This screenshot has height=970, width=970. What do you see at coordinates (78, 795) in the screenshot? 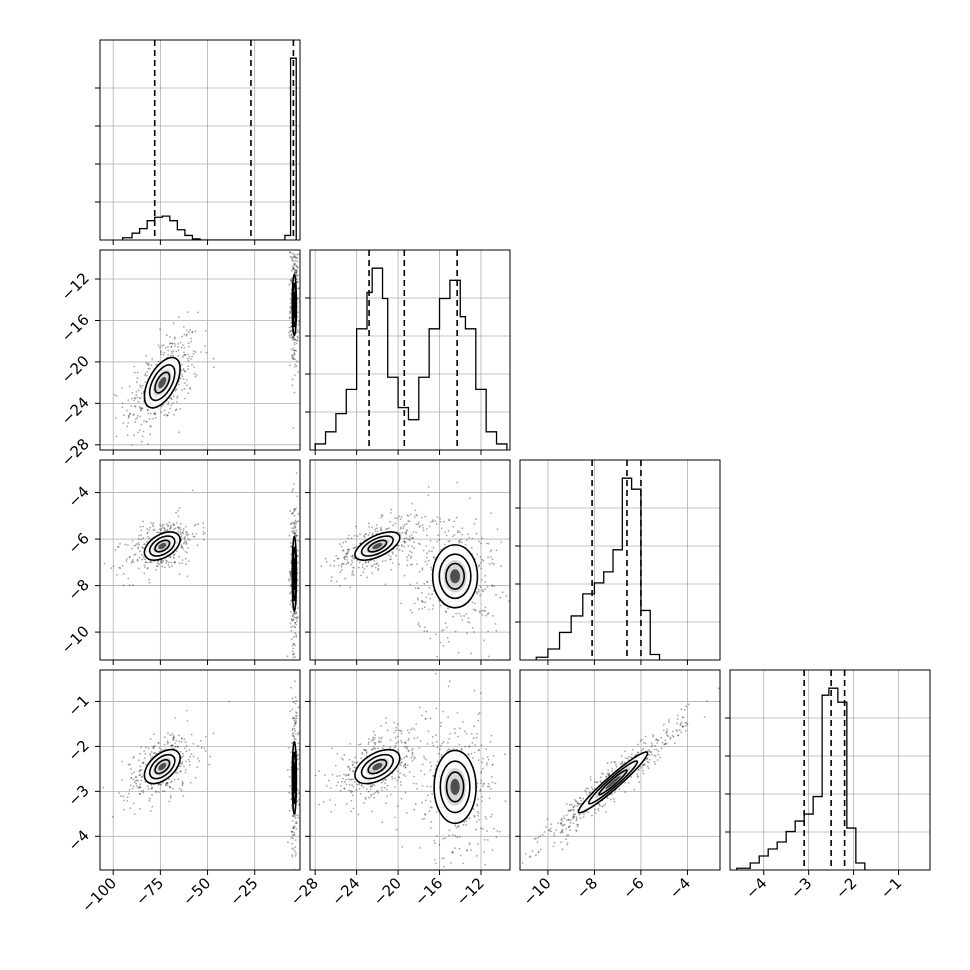
I see `y-tick-label: −3` at bounding box center [78, 795].